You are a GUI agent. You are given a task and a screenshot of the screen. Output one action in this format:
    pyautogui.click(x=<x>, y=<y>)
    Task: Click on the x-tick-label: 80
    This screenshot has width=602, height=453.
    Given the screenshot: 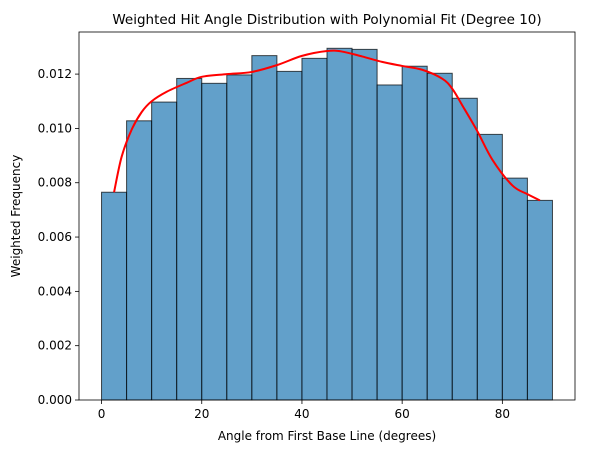 What is the action you would take?
    pyautogui.click(x=502, y=414)
    